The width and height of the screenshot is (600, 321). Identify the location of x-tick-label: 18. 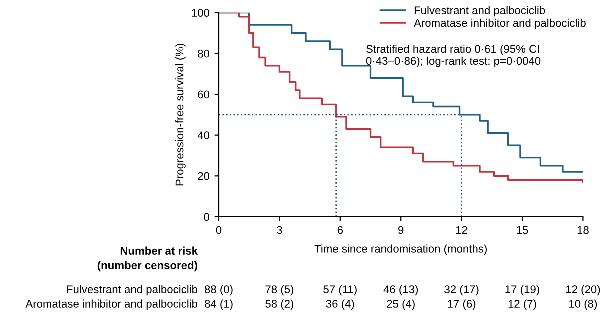
(583, 230).